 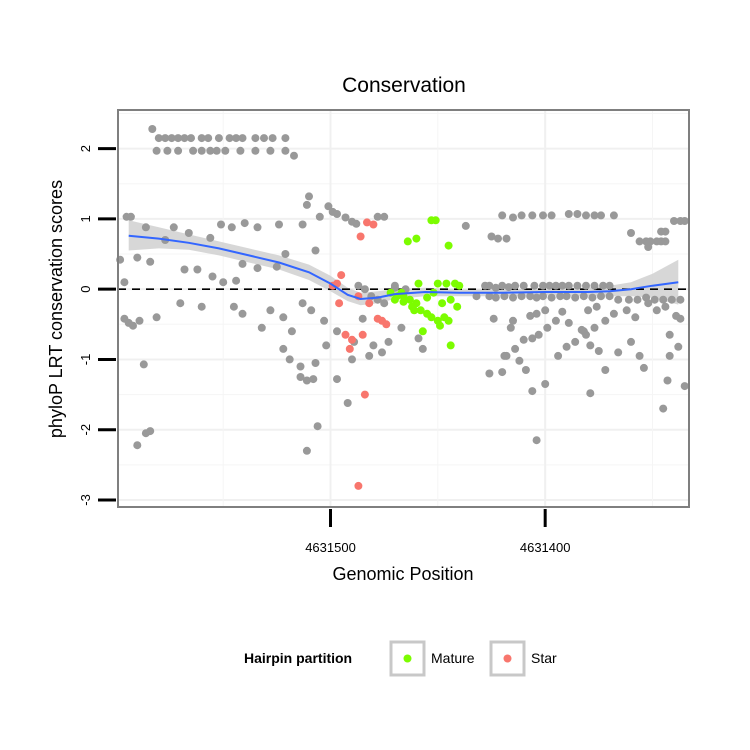 I want to click on x-tick-label: 4631500, so click(x=330, y=547).